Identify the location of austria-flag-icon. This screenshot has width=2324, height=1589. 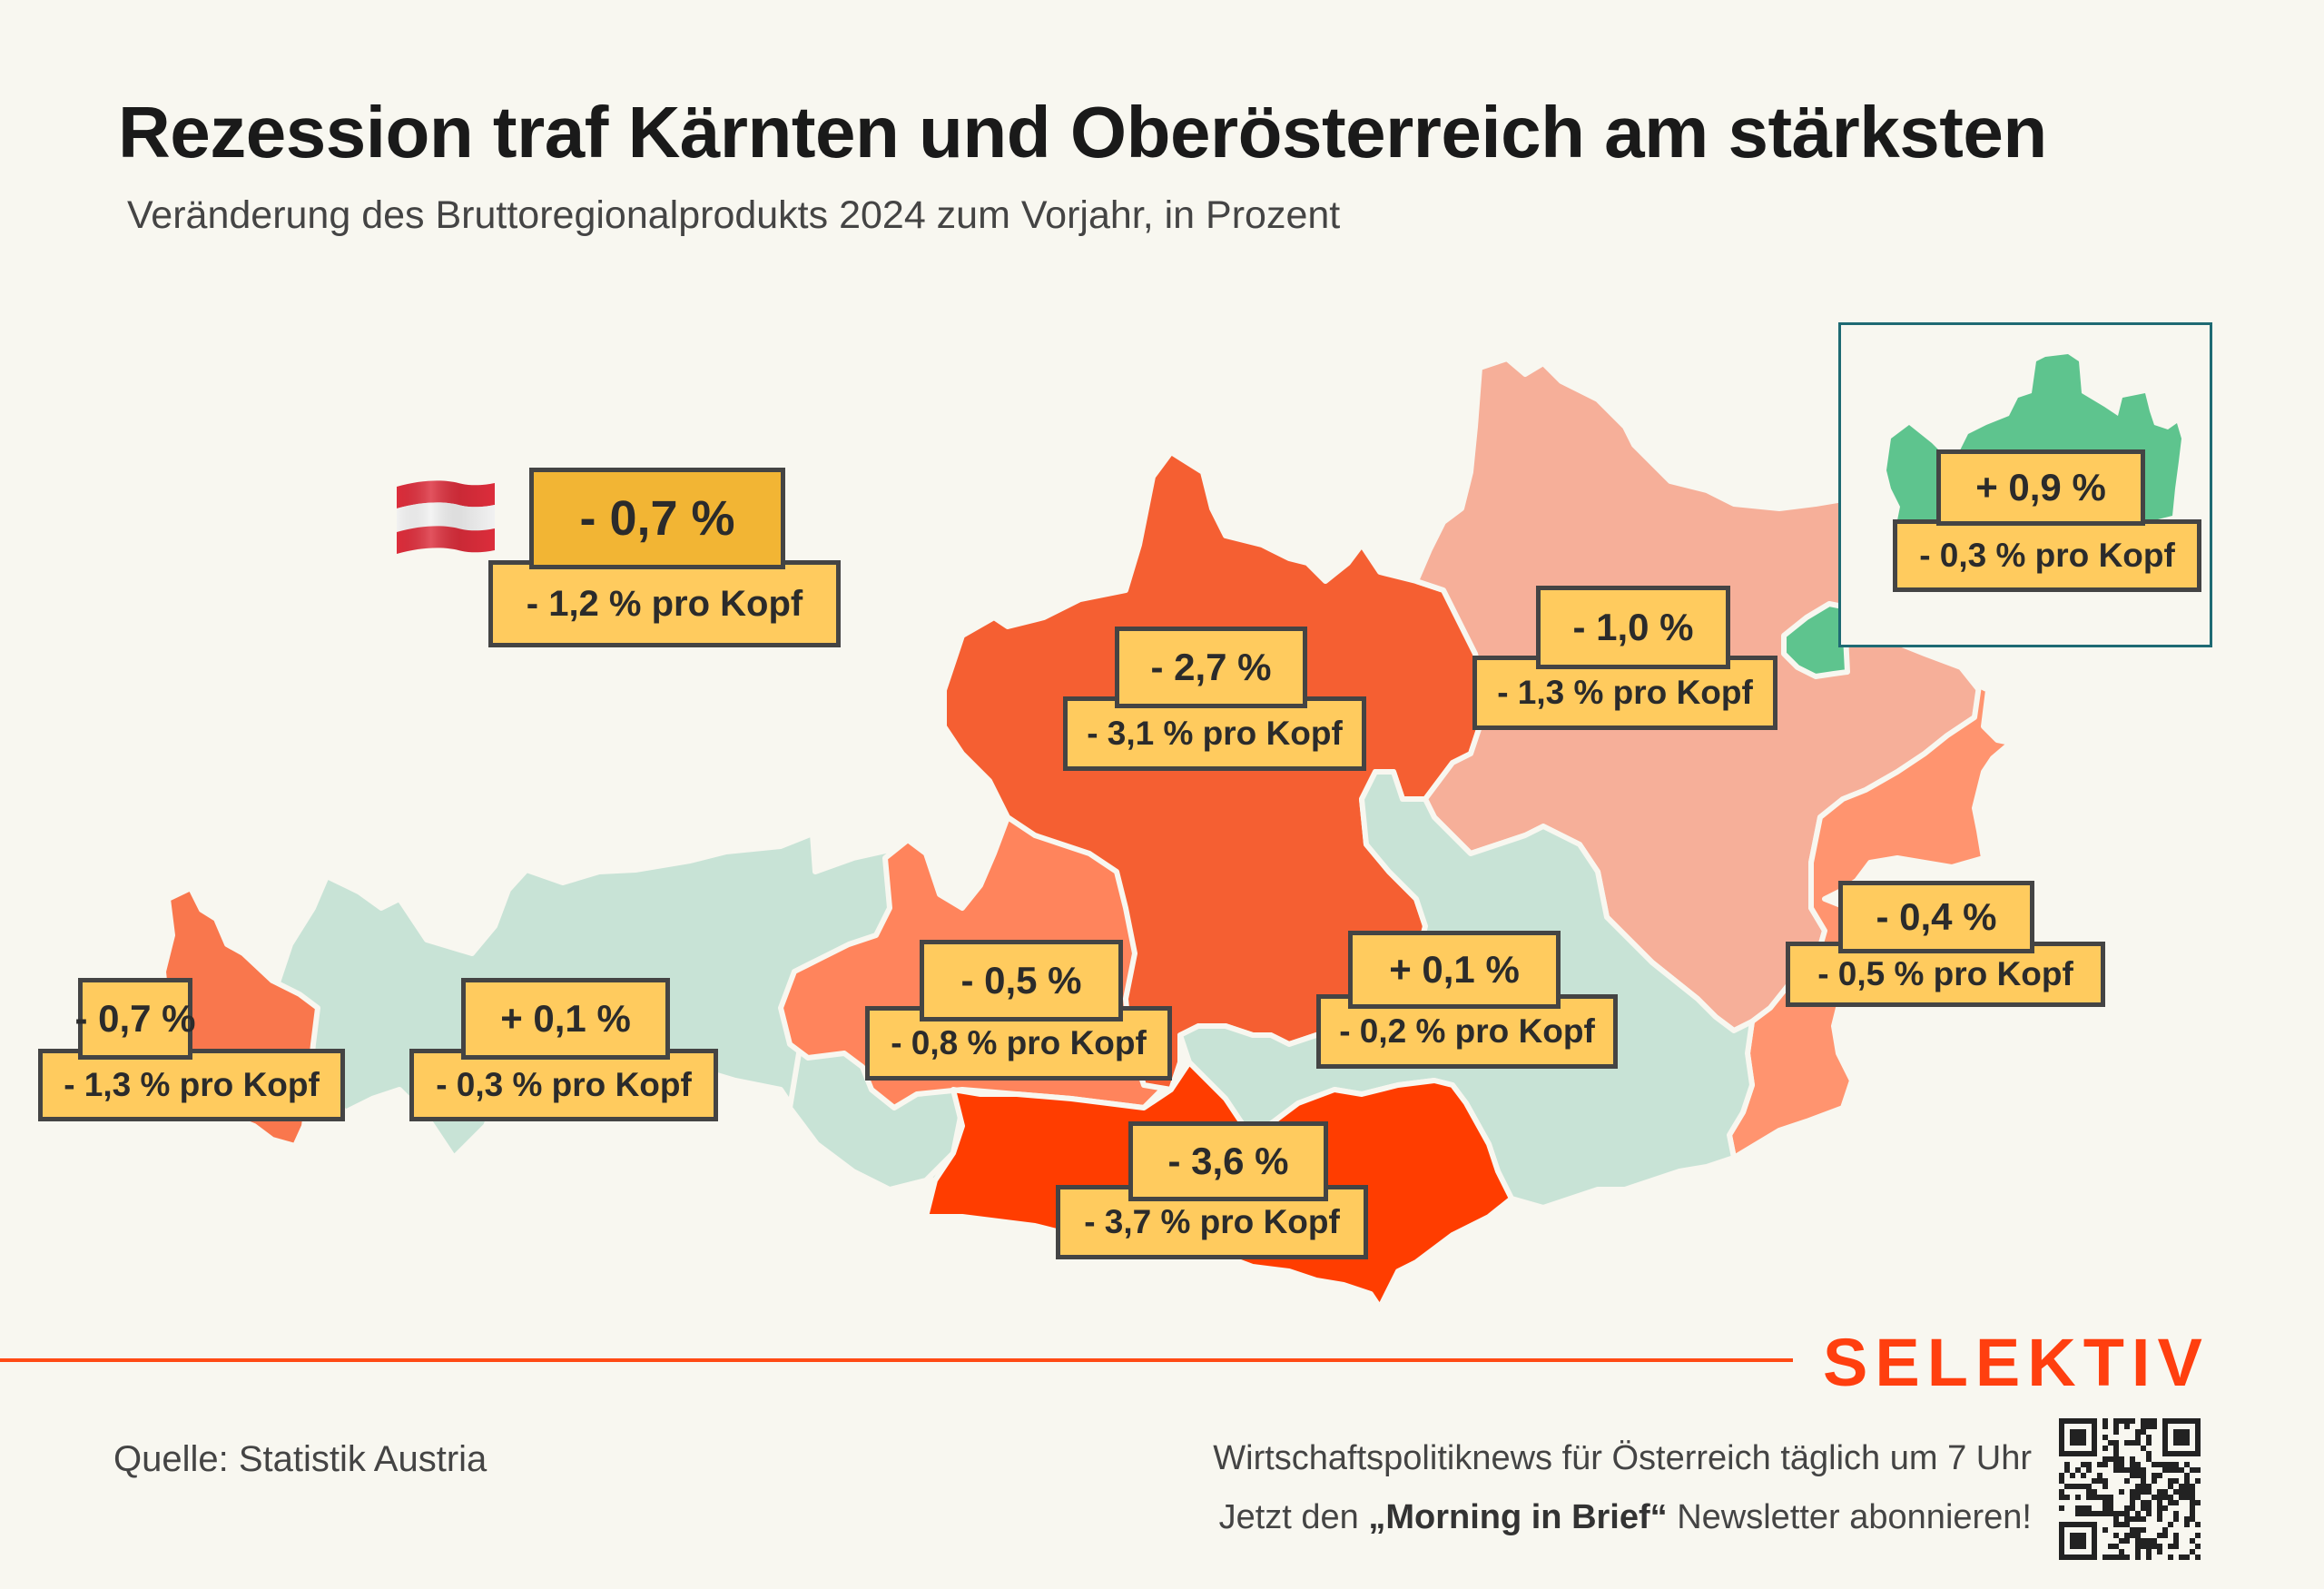
(446, 517).